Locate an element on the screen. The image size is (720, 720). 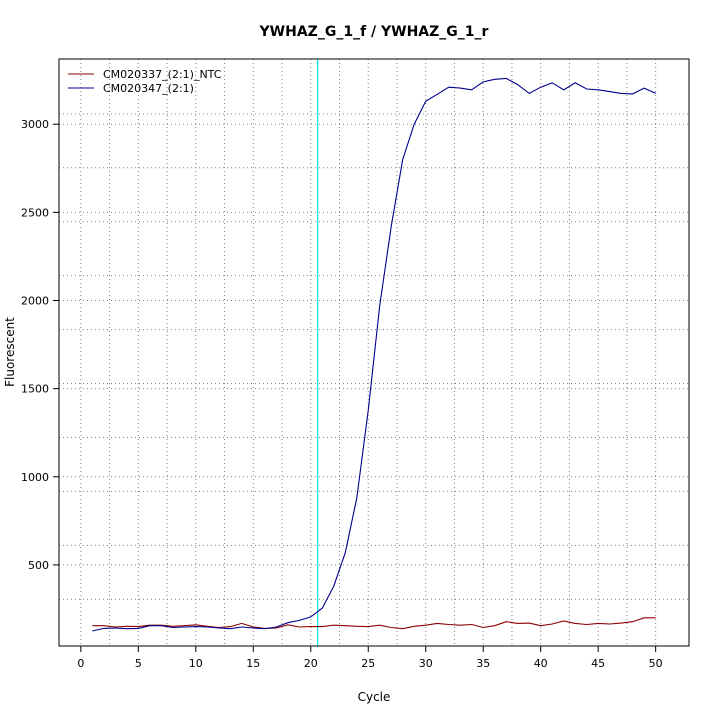
y-tick-label: 2000 is located at coordinates (35, 300).